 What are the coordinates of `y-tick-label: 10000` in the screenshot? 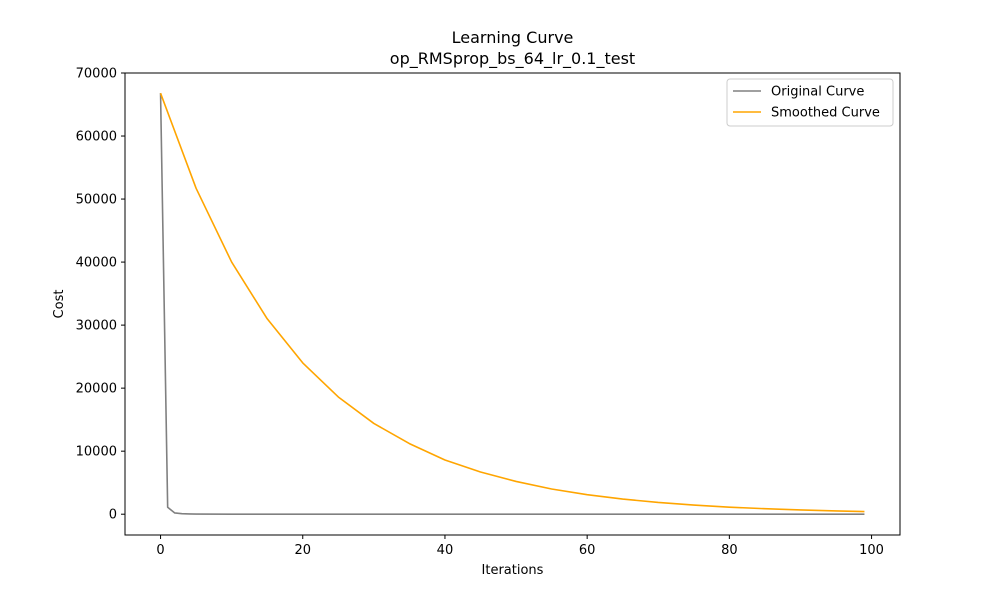 It's located at (96, 452).